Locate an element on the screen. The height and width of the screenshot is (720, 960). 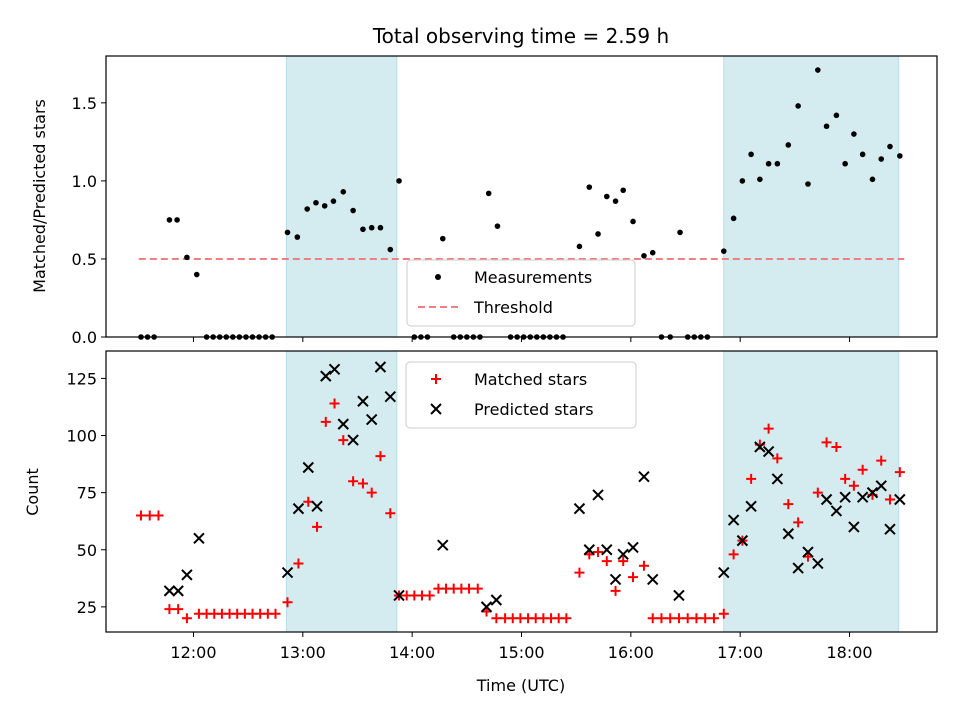
bottom-y-tick-label: 50 is located at coordinates (87, 550).